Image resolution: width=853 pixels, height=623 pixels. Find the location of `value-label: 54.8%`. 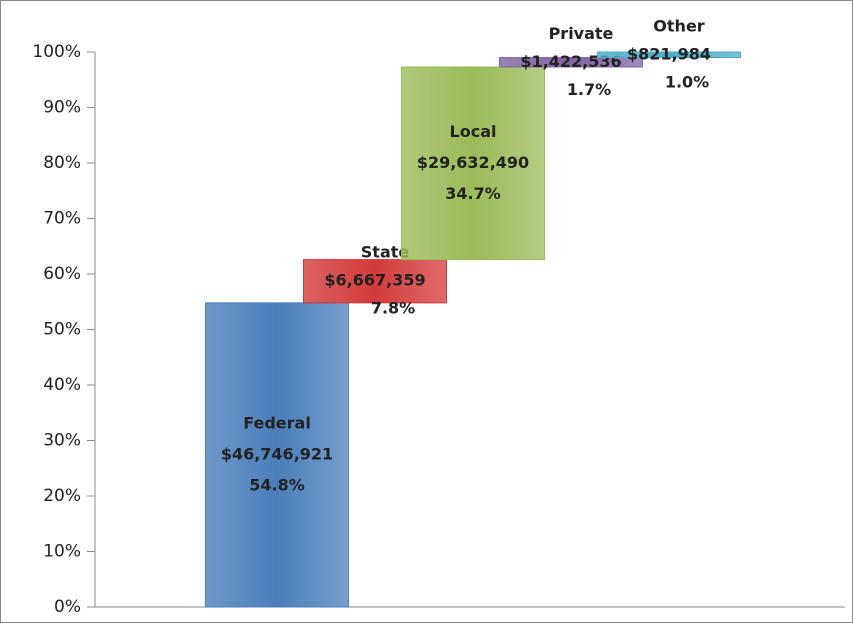

value-label: 54.8% is located at coordinates (277, 484).